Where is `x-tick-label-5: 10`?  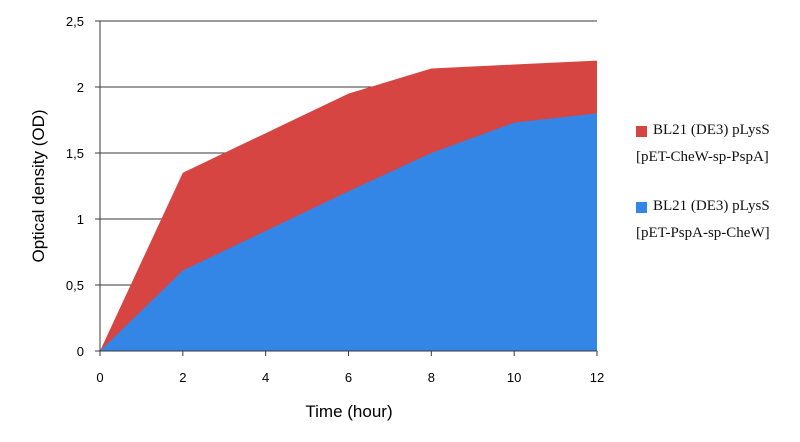 x-tick-label-5: 10 is located at coordinates (514, 377).